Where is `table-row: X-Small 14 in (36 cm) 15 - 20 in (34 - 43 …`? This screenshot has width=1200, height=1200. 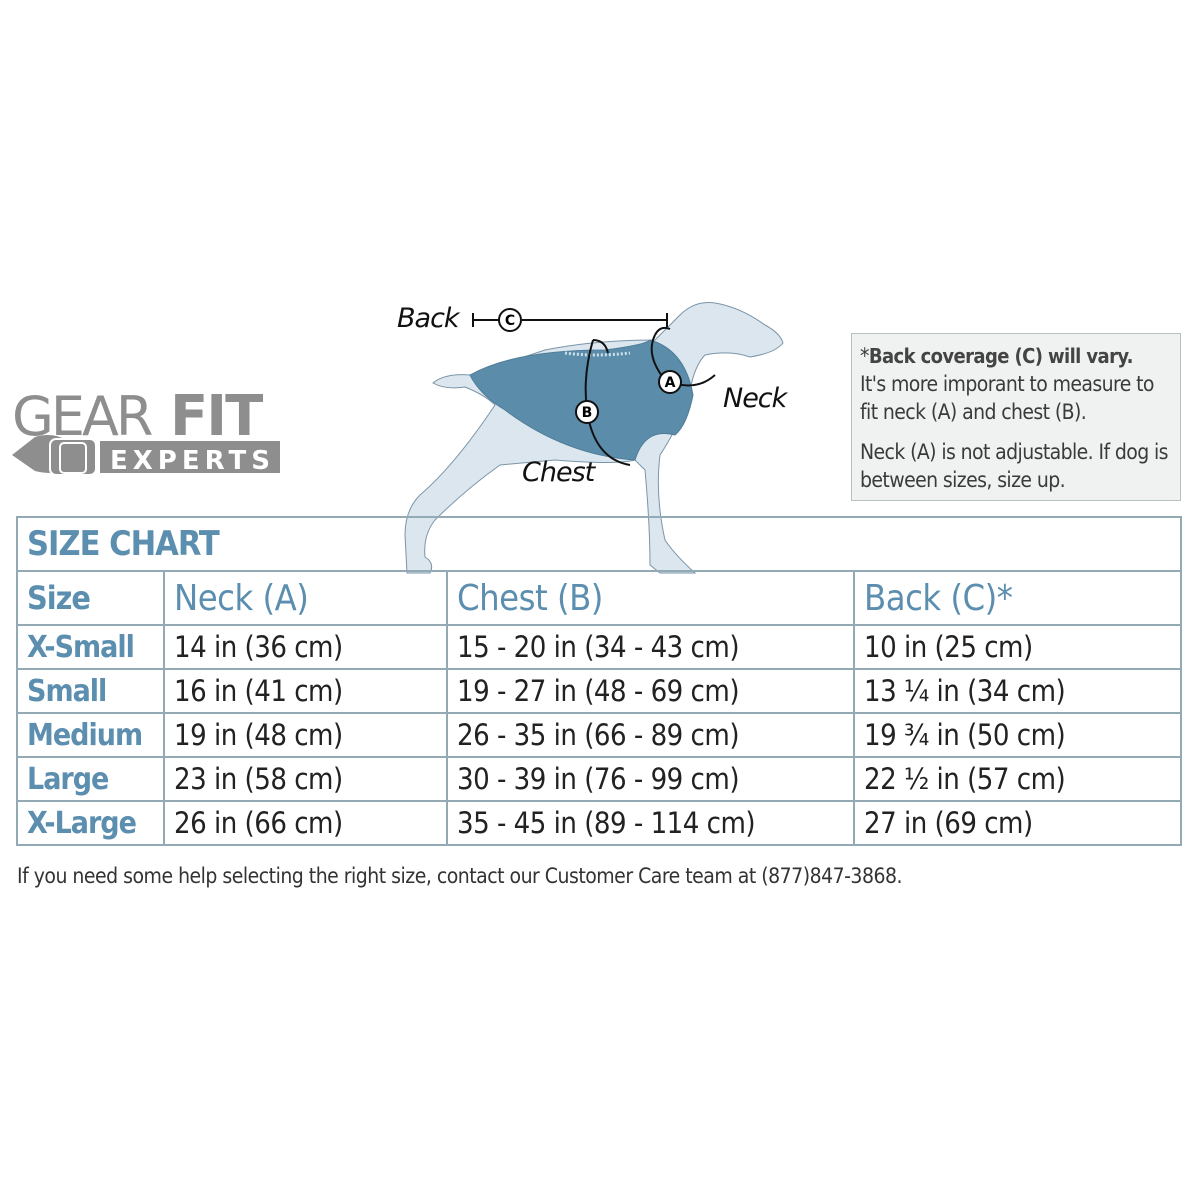 table-row: X-Small 14 in (36 cm) 15 - 20 in (34 - 43 … is located at coordinates (599, 647).